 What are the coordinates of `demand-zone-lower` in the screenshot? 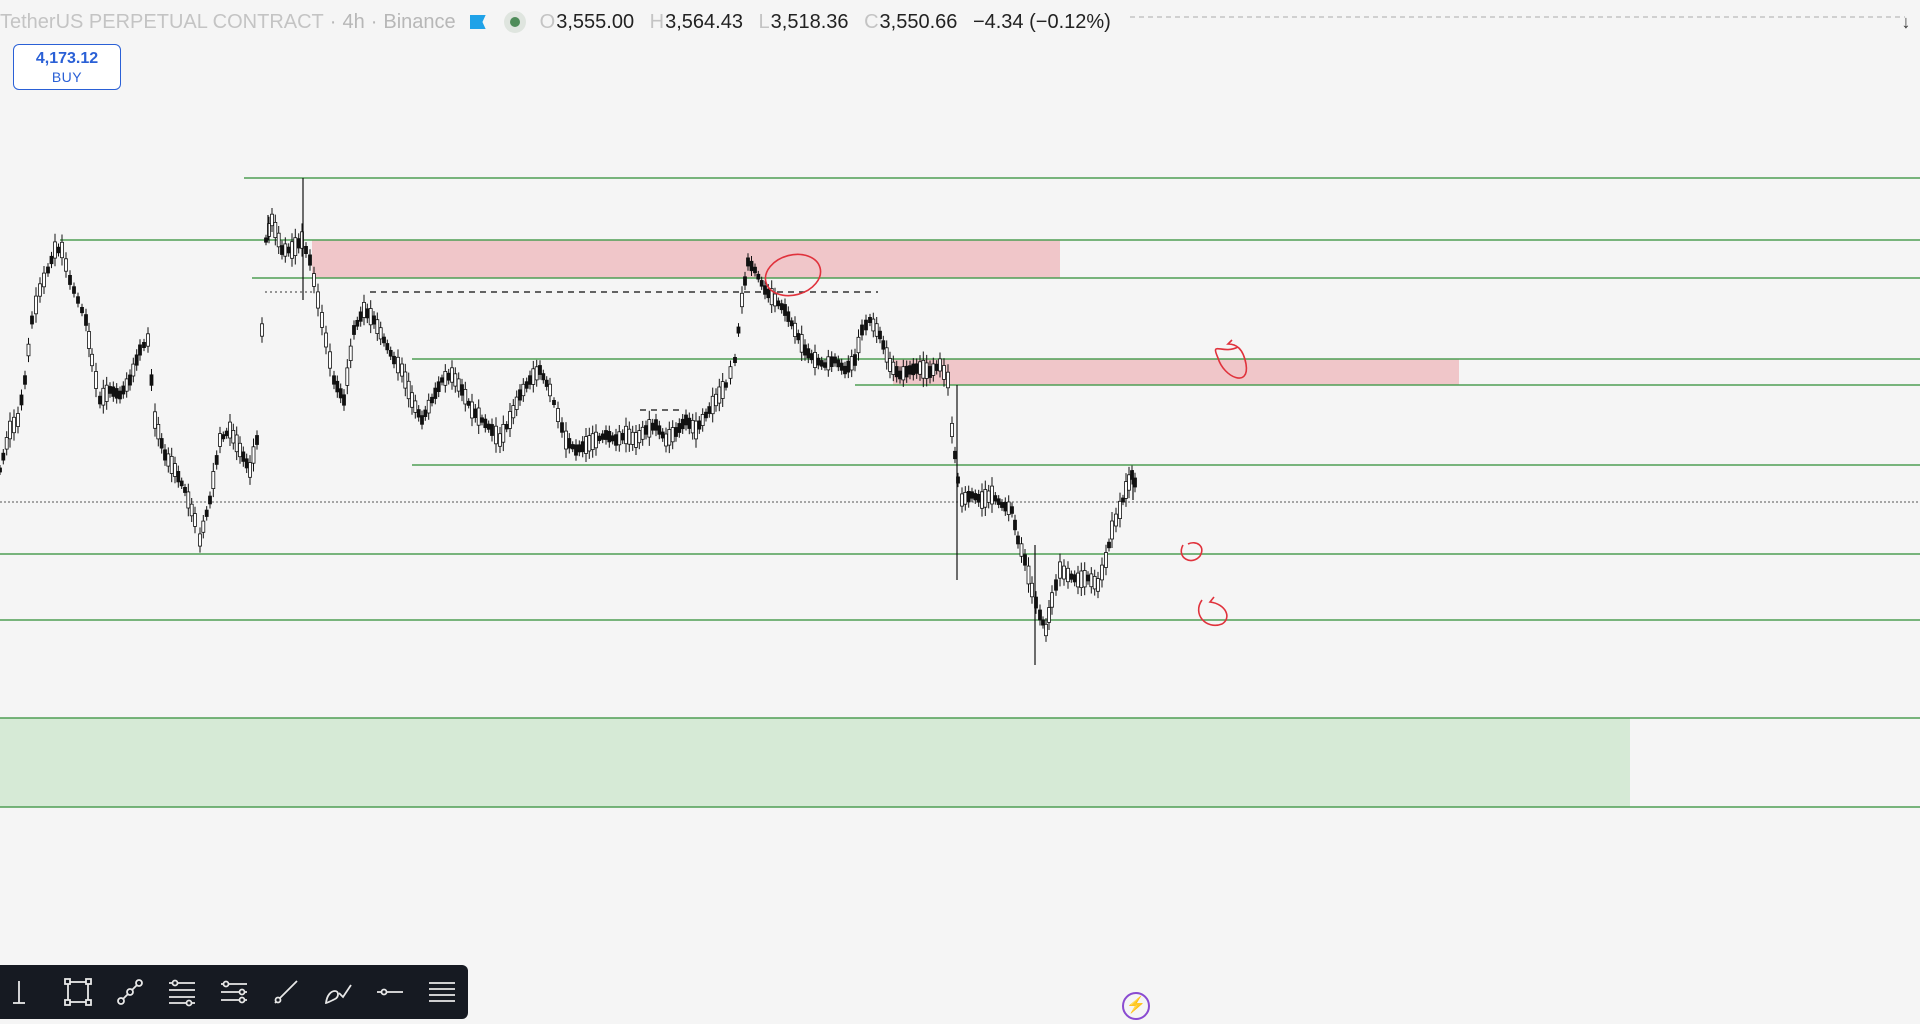 It's located at (815, 762).